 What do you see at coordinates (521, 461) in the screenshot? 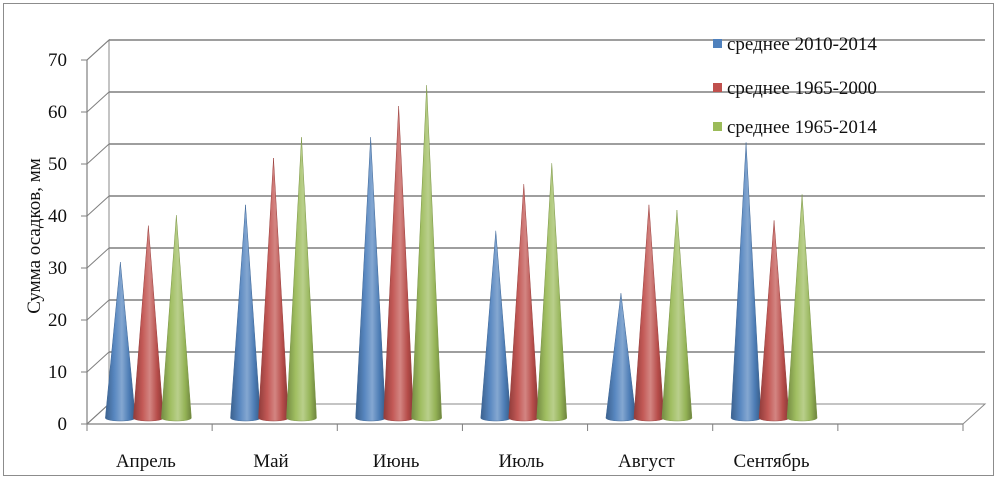
I see `x-tick-label: Июль` at bounding box center [521, 461].